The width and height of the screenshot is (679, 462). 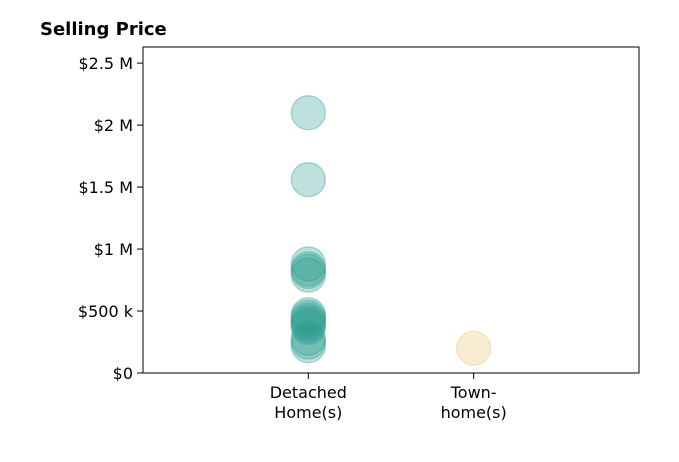 I want to click on x-tick-label: Town-, so click(x=473, y=392).